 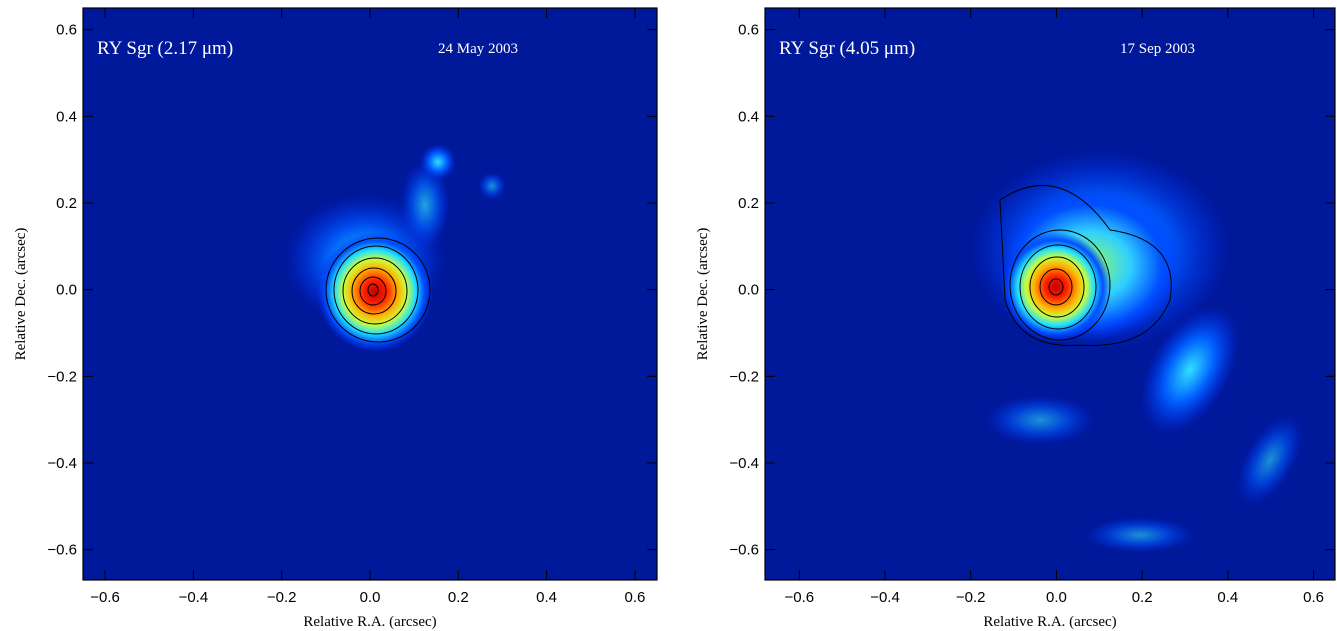 I want to click on panel-date: 17 Sep 2003, so click(x=1157, y=49).